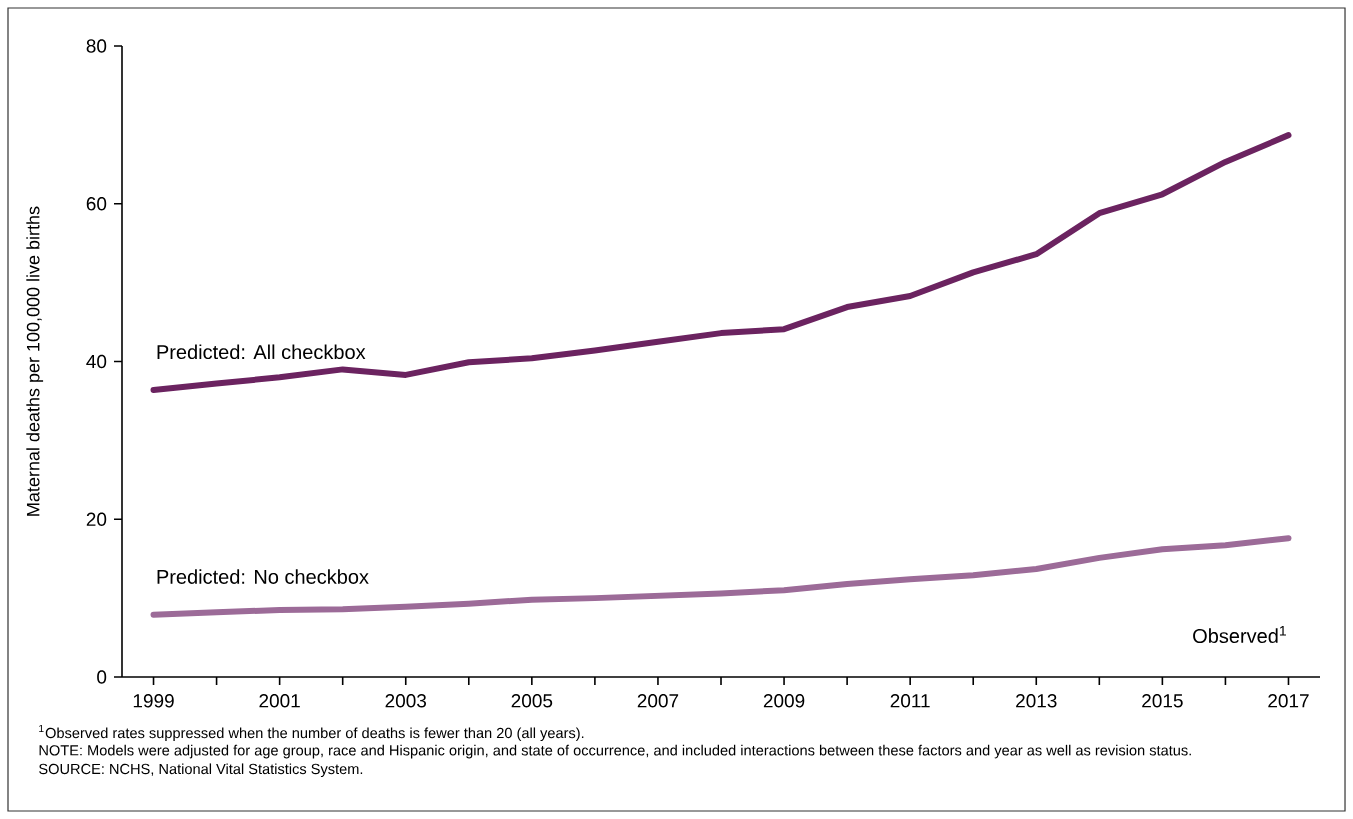  Describe the element at coordinates (910, 701) in the screenshot. I see `x-tick-label: 2011` at that location.